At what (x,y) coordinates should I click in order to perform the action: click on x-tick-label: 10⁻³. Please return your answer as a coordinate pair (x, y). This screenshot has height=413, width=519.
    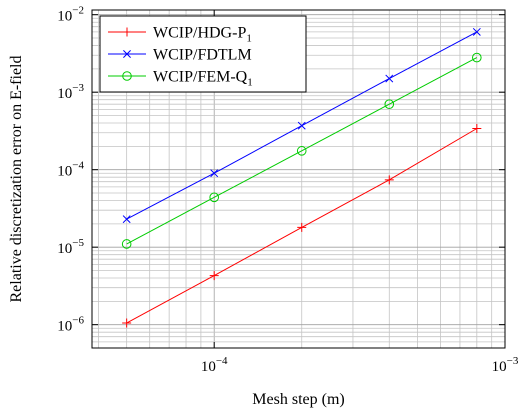
    Looking at the image, I should click on (505, 365).